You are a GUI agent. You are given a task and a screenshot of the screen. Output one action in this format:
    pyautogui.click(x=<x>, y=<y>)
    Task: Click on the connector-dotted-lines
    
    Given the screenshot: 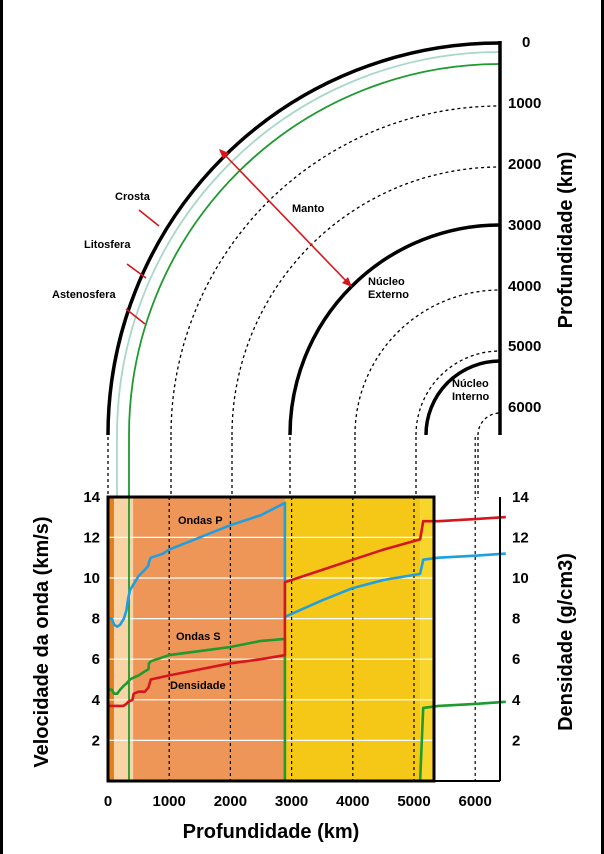 What is the action you would take?
    pyautogui.click(x=293, y=467)
    